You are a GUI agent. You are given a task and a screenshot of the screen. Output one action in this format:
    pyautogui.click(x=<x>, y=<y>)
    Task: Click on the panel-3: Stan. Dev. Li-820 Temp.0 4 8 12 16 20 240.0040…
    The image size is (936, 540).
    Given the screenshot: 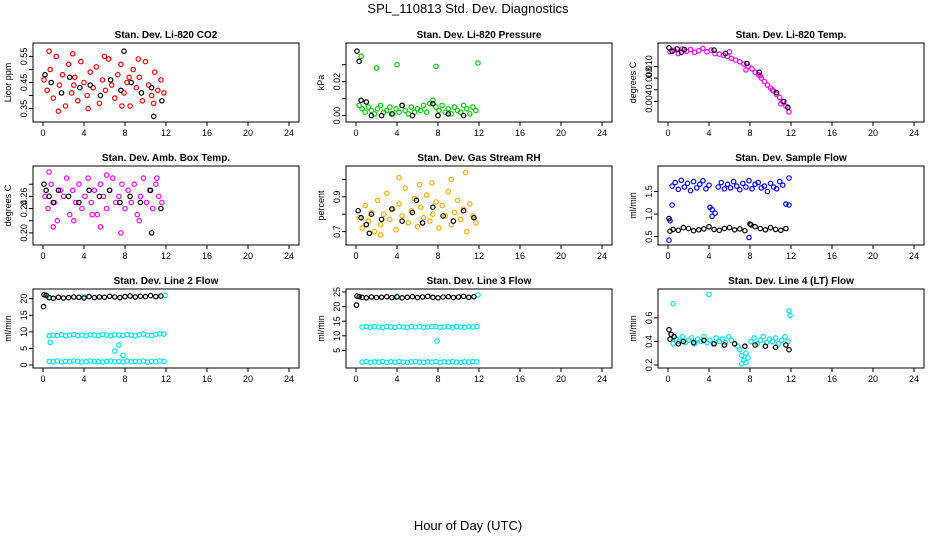 What is the action you would take?
    pyautogui.click(x=776, y=84)
    